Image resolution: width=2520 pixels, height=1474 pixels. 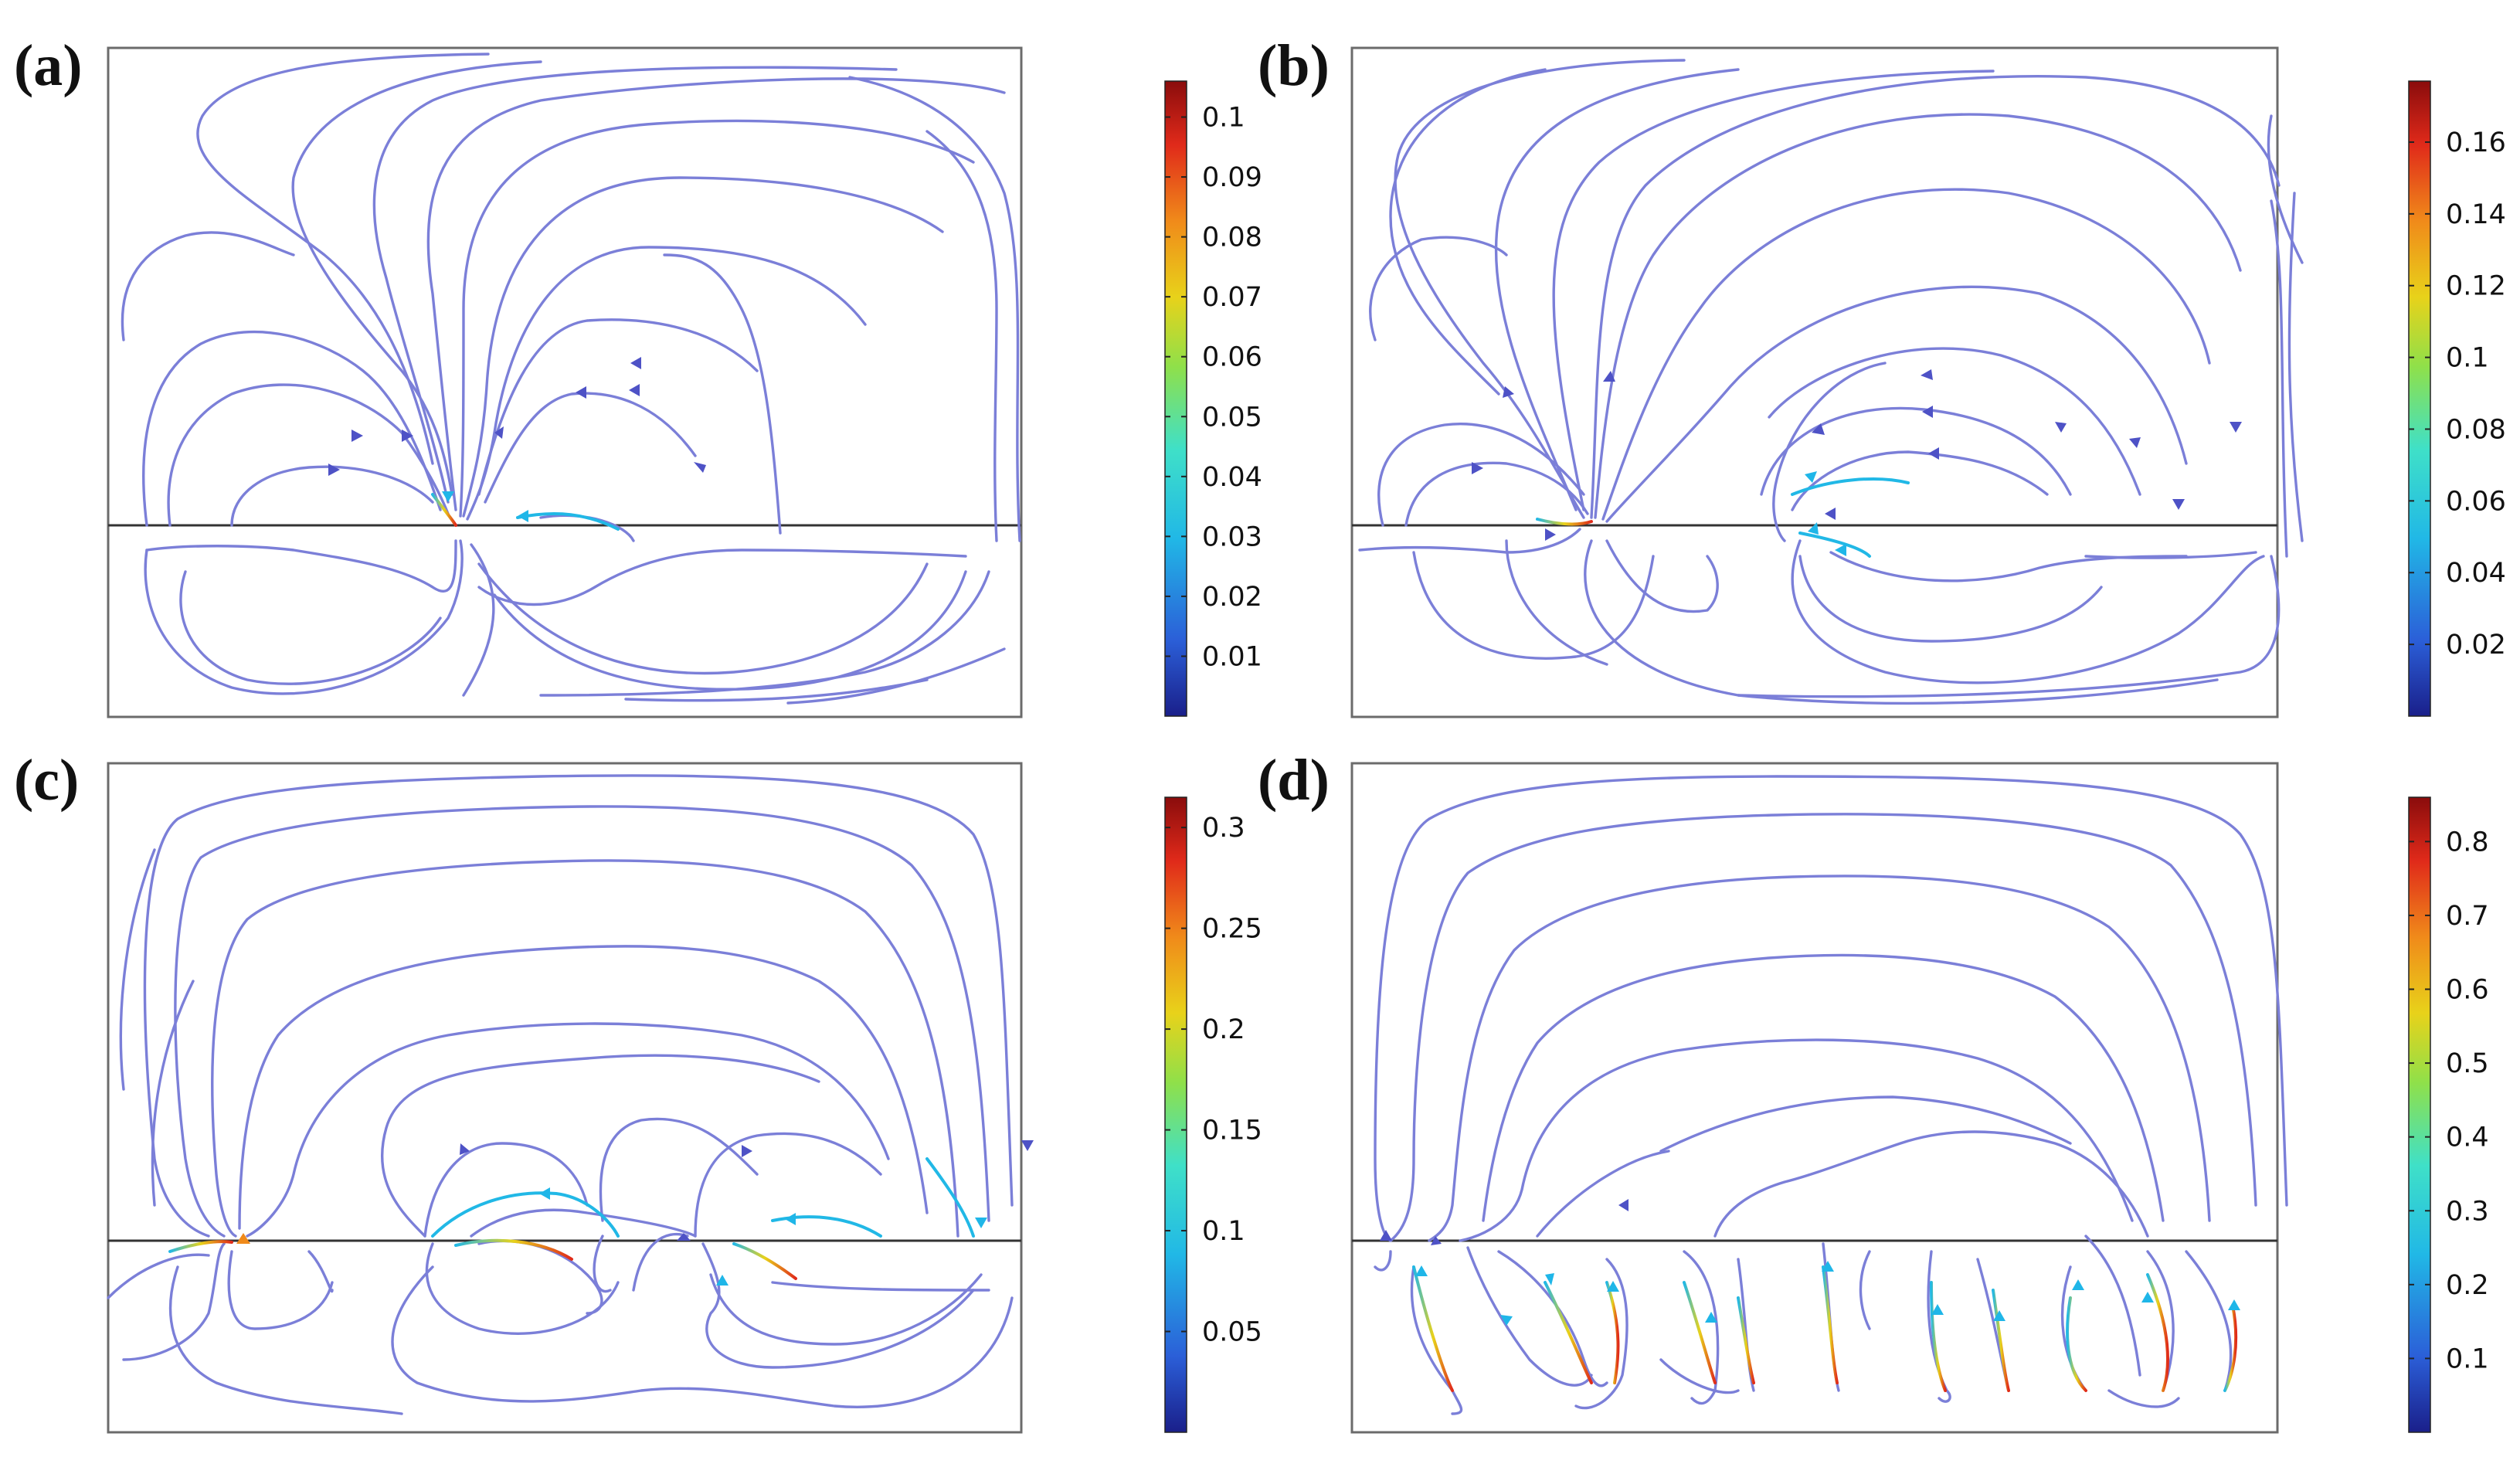 I want to click on colorbar-gradient-c, so click(x=1176, y=1114).